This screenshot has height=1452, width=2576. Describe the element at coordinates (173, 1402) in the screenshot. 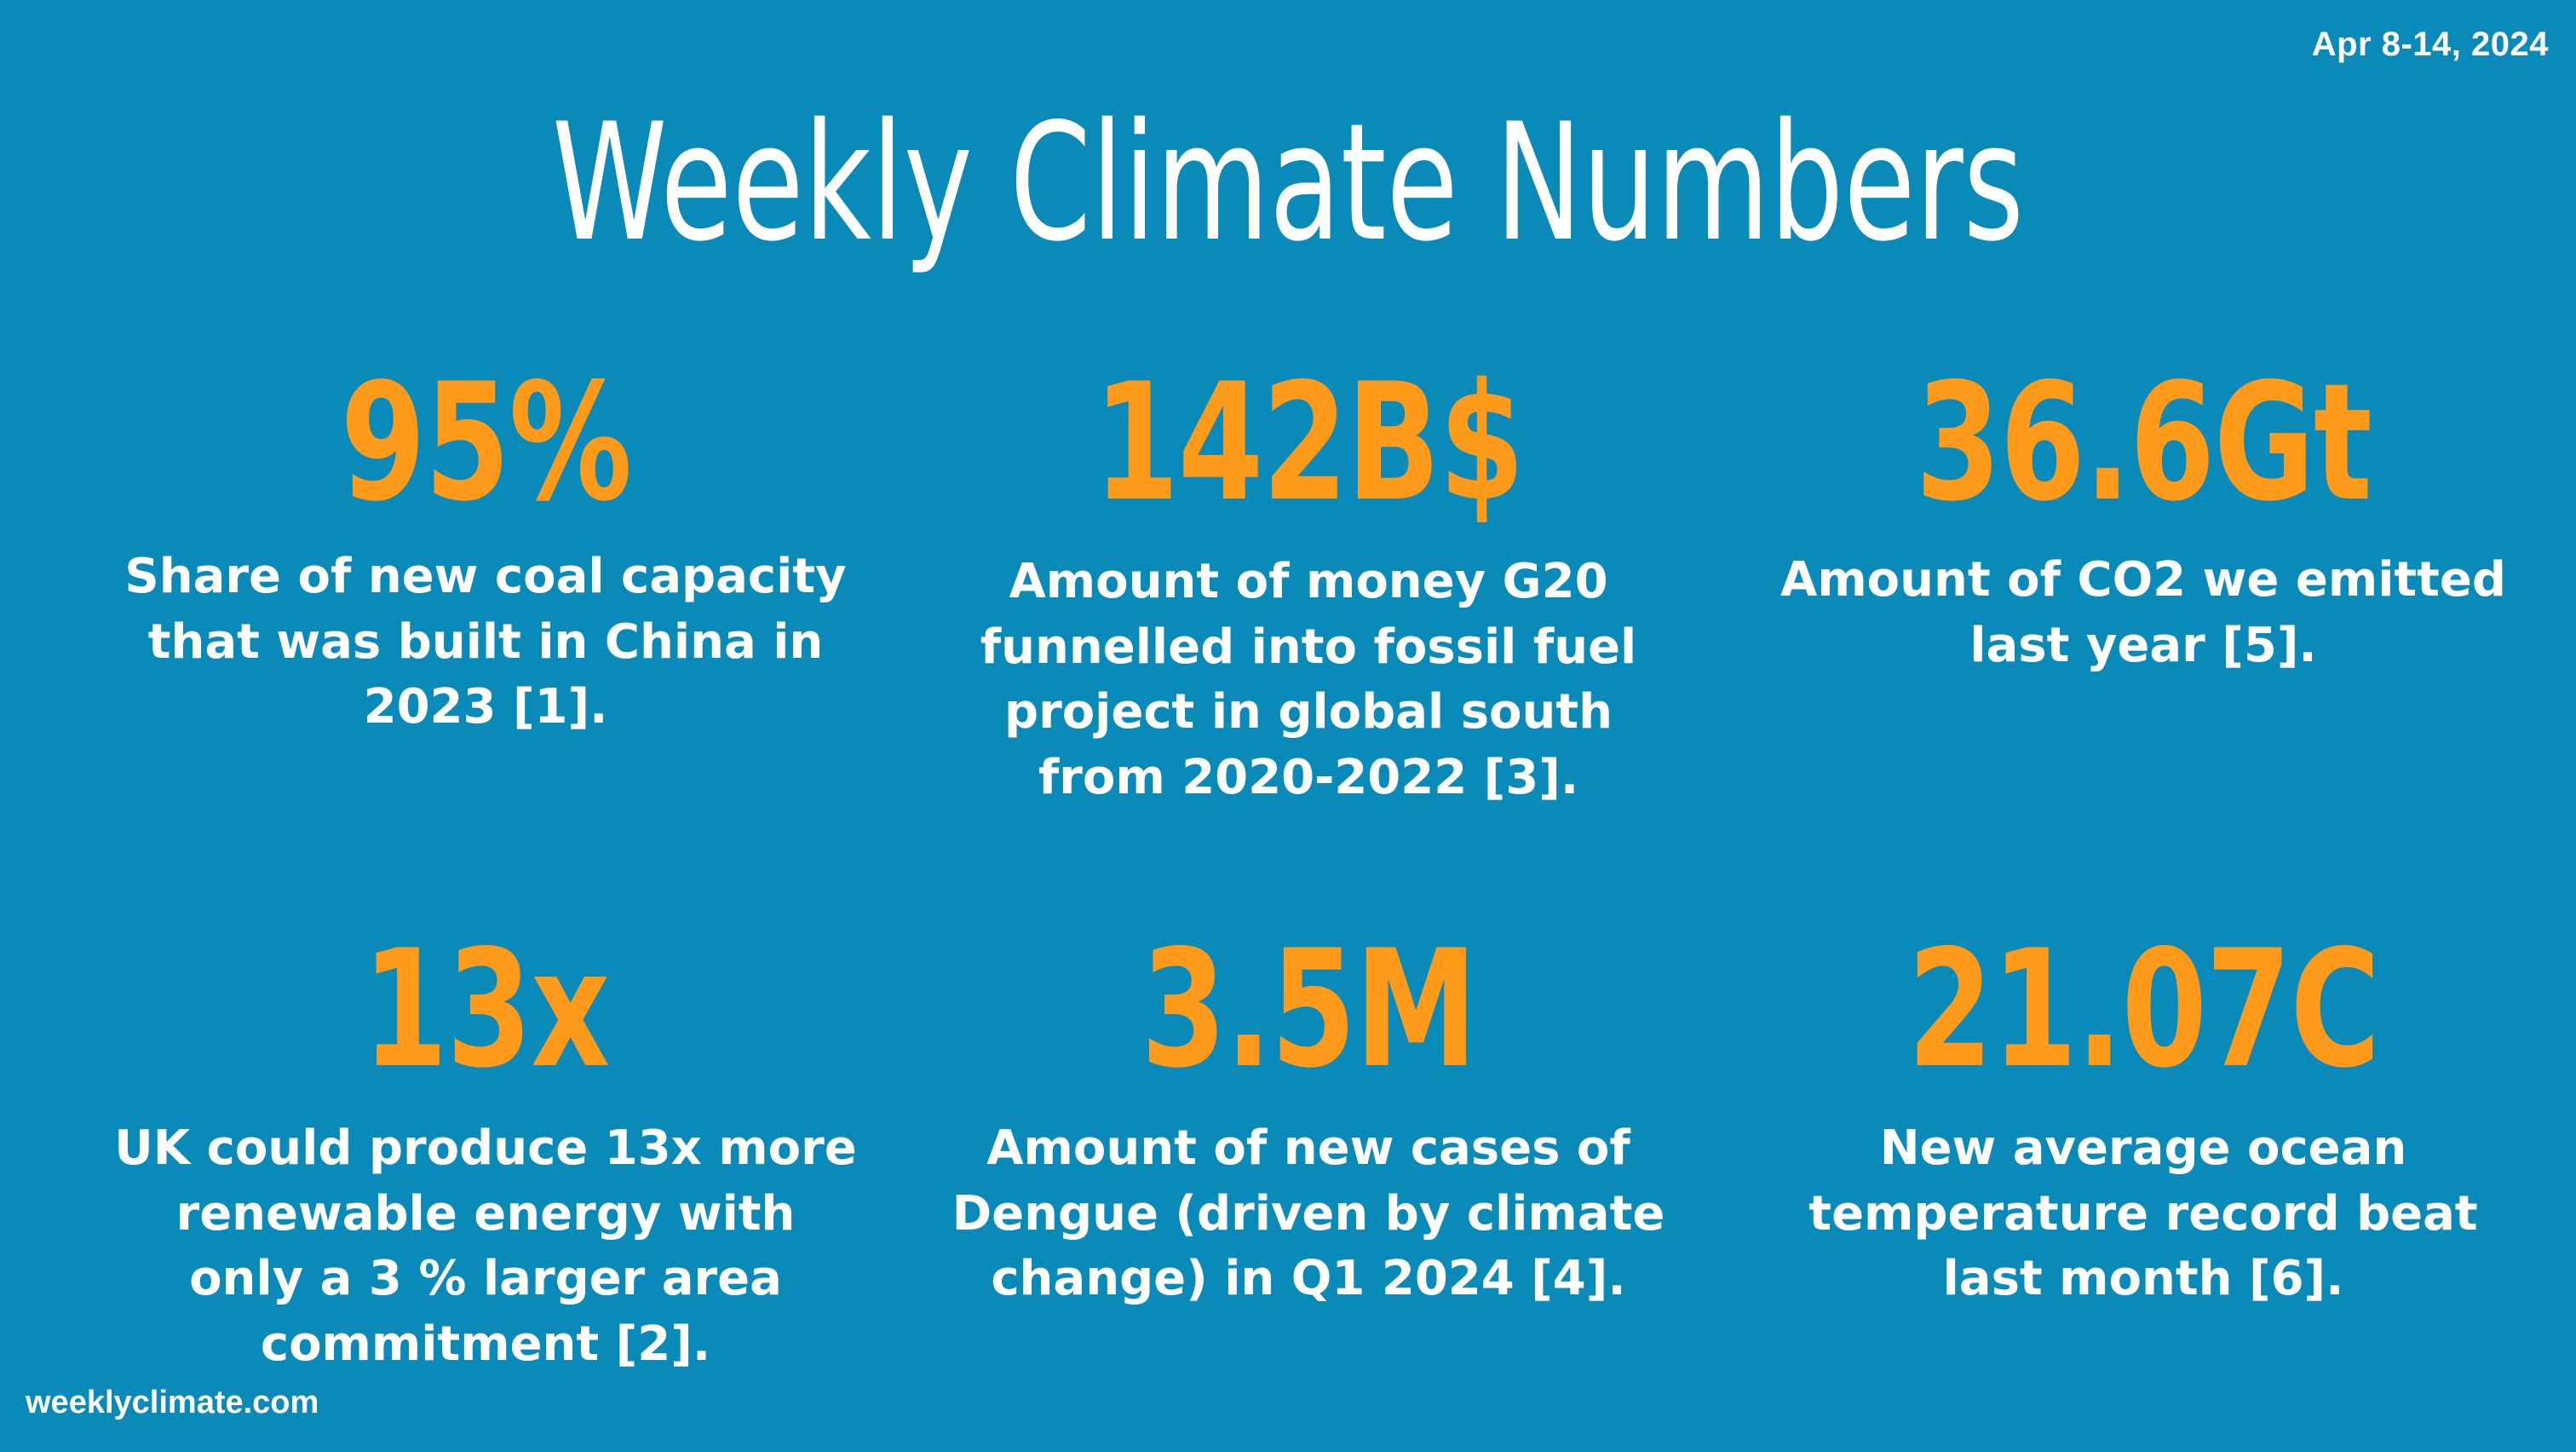

I see `footer-website: weeklyclimate.com` at that location.